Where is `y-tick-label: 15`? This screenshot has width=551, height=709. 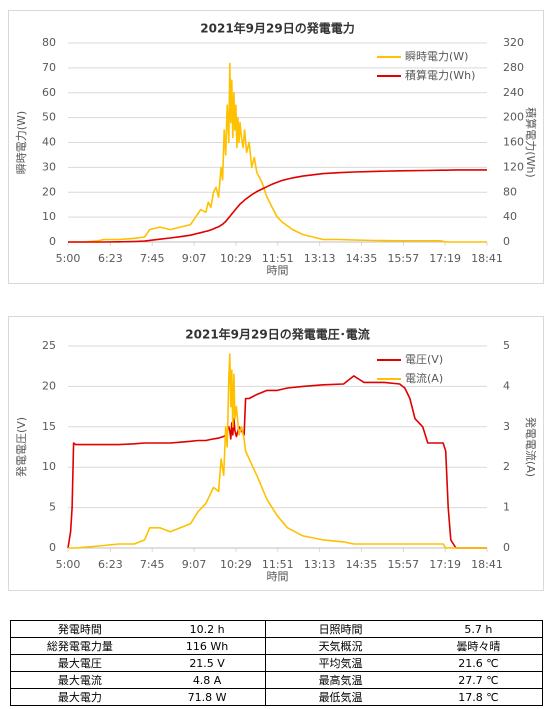
y-tick-label: 15 is located at coordinates (49, 426).